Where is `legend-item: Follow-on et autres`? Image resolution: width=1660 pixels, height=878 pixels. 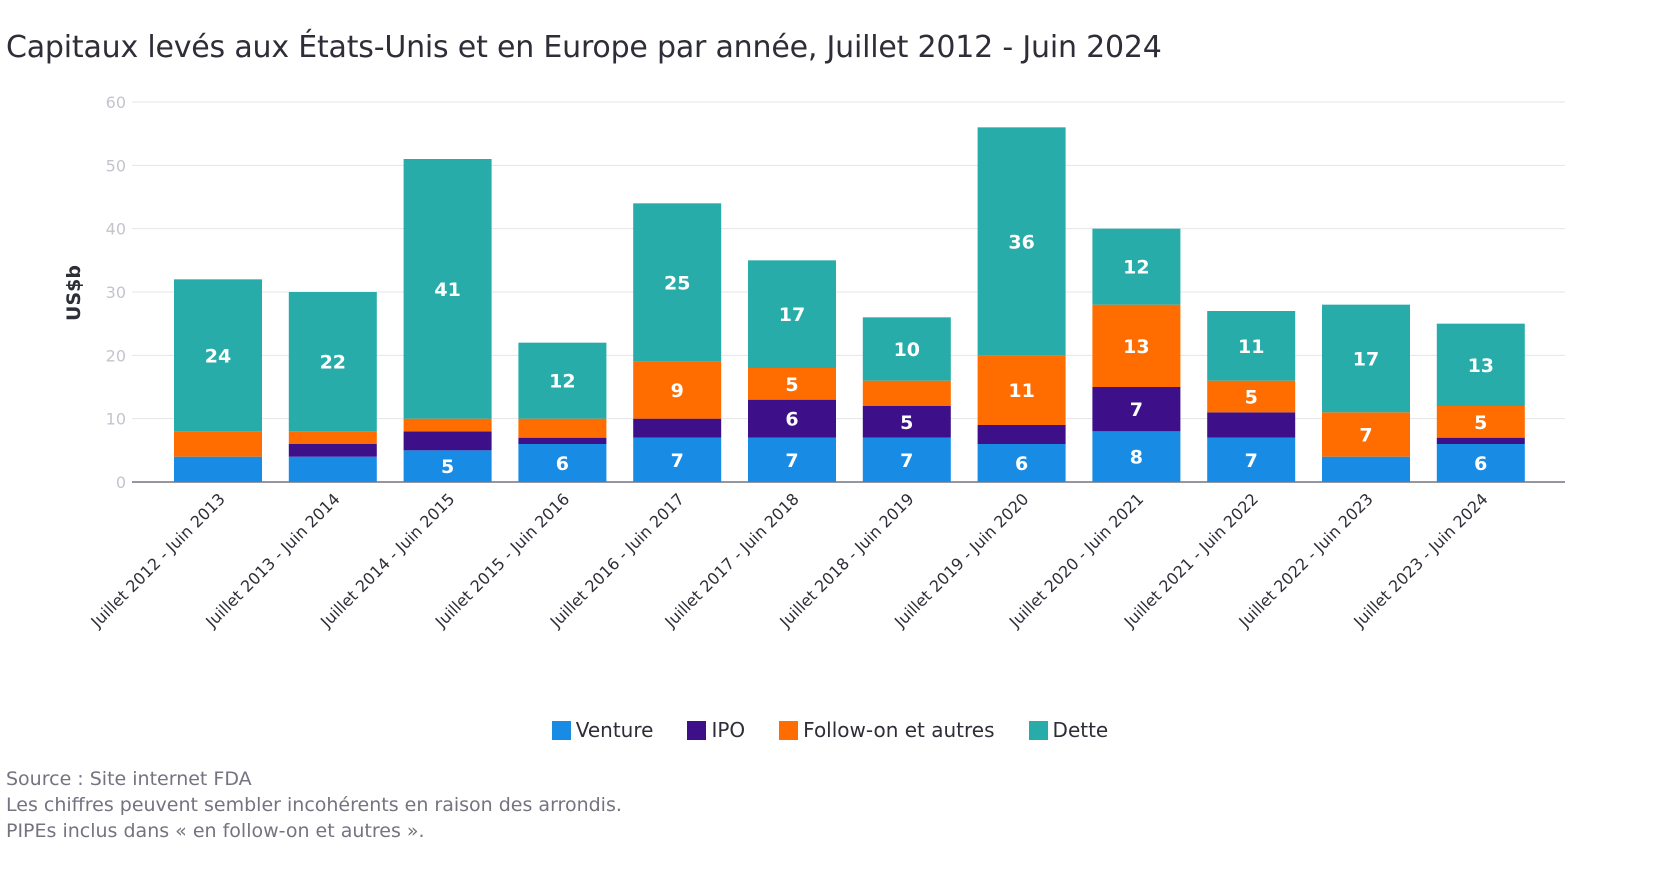 legend-item: Follow-on et autres is located at coordinates (887, 730).